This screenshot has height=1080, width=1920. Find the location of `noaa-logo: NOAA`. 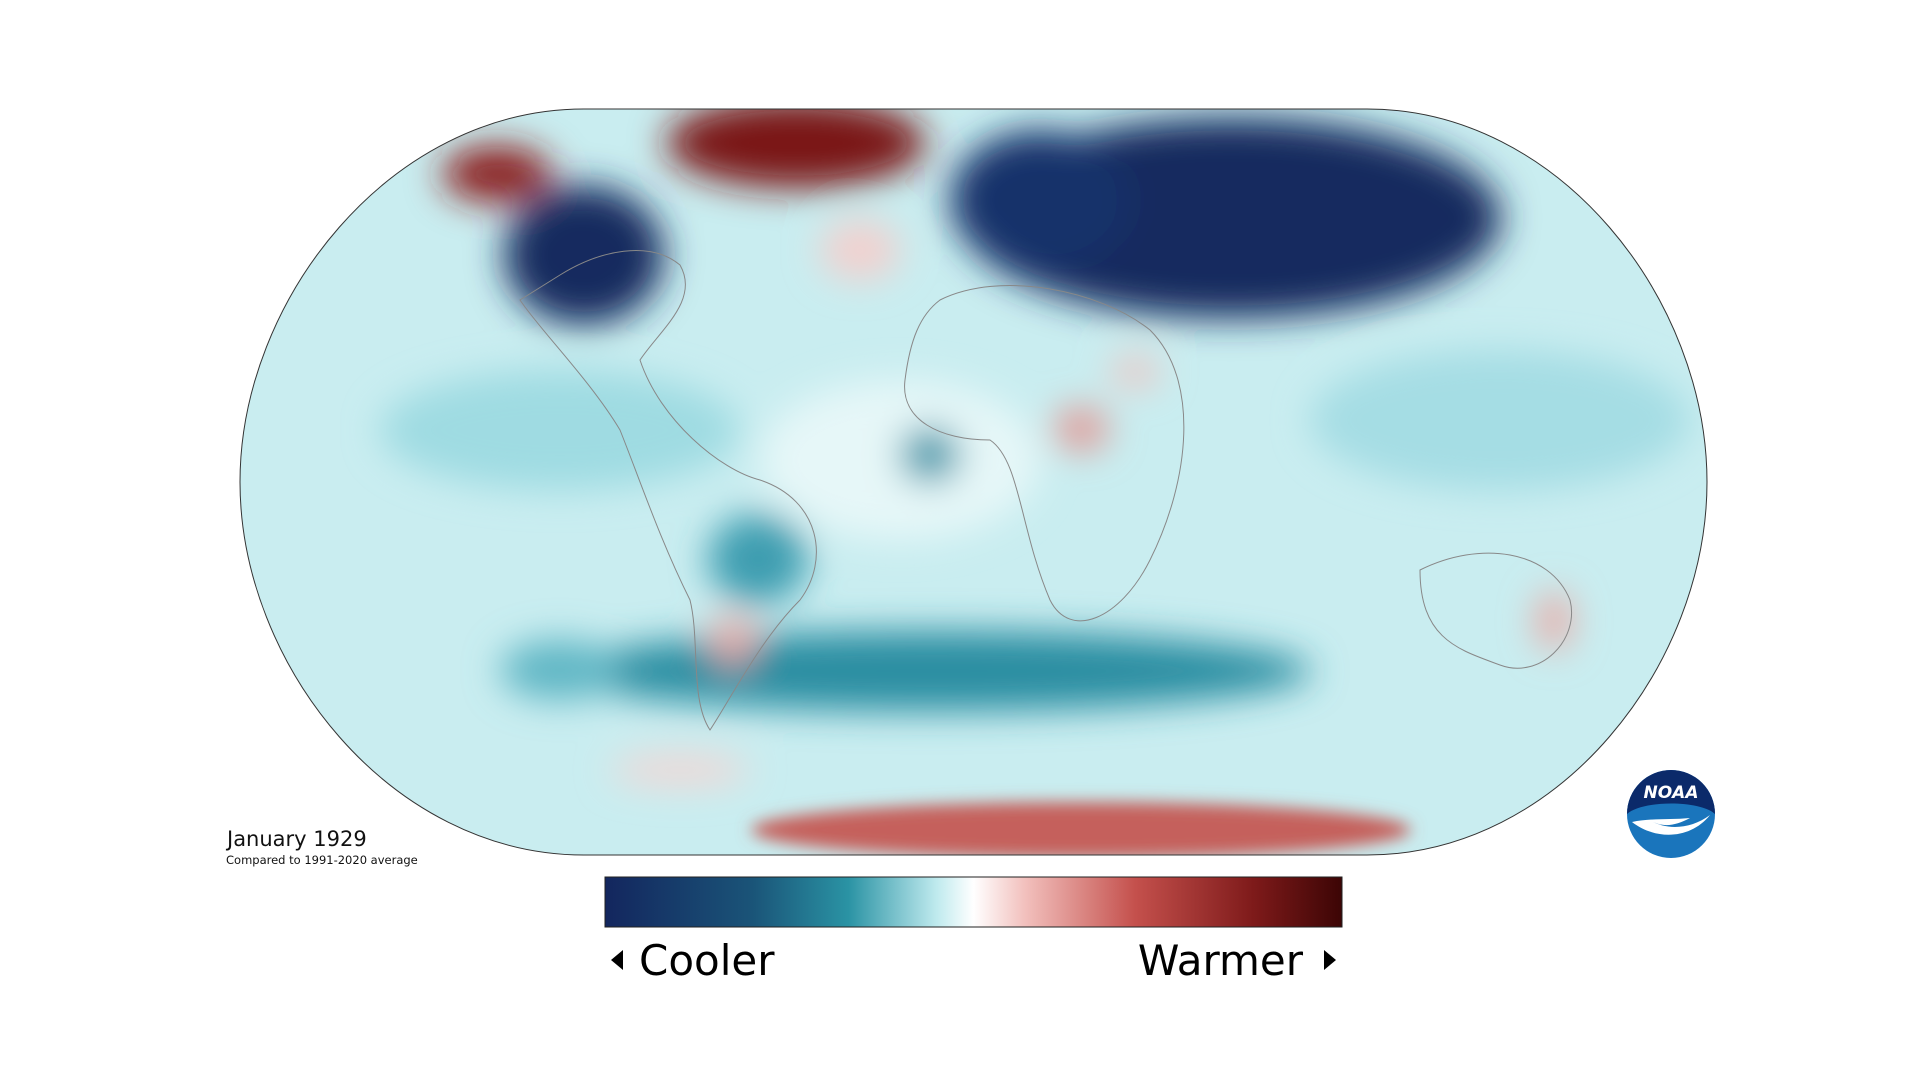

noaa-logo: NOAA is located at coordinates (1671, 814).